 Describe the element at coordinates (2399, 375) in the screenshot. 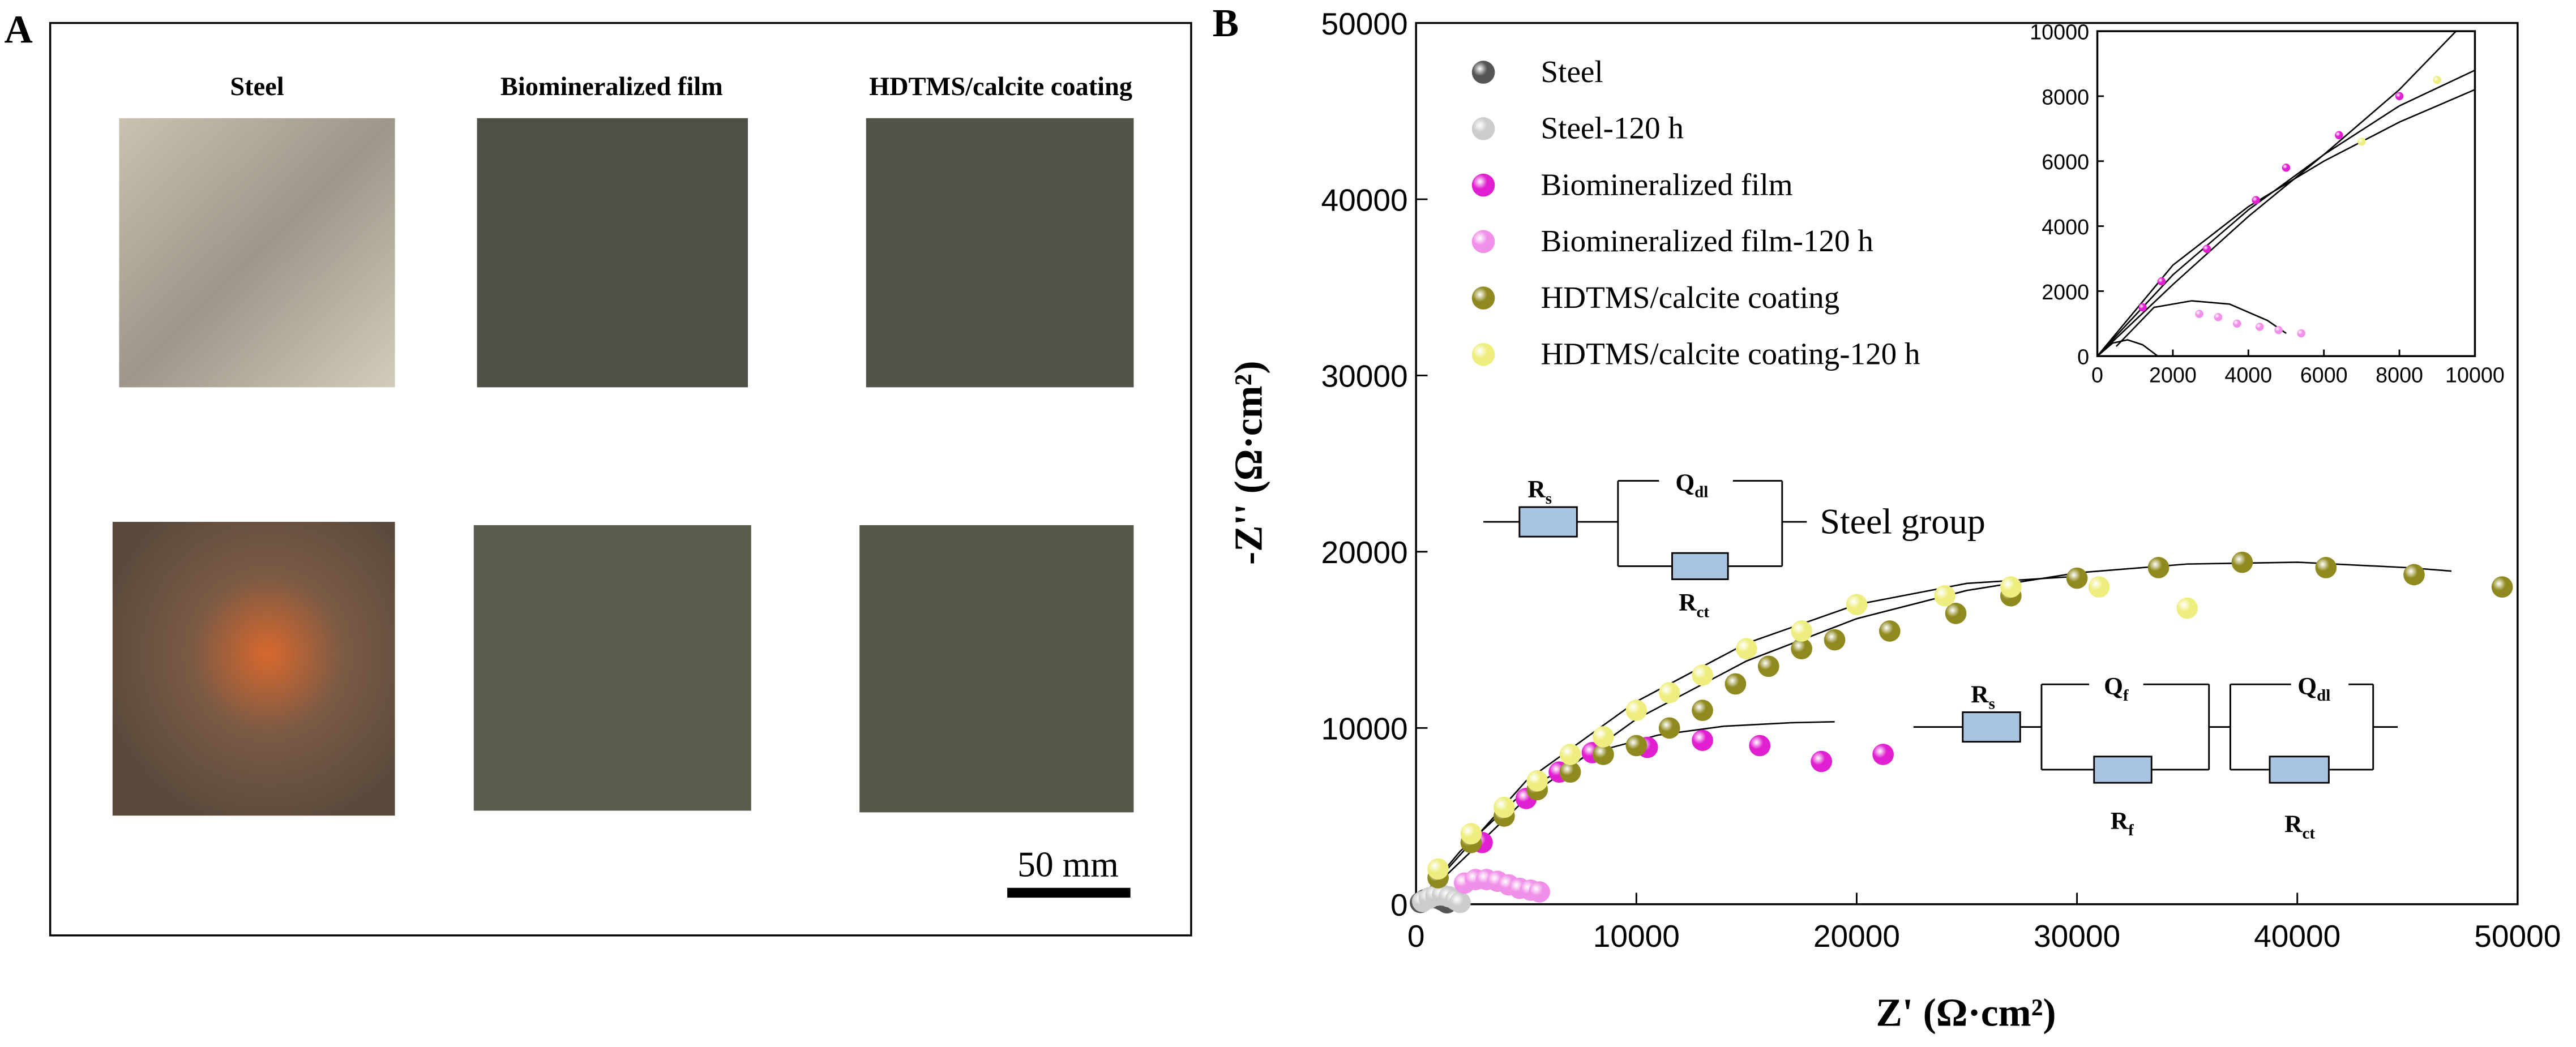

I see `x-tick-label: 8000` at that location.